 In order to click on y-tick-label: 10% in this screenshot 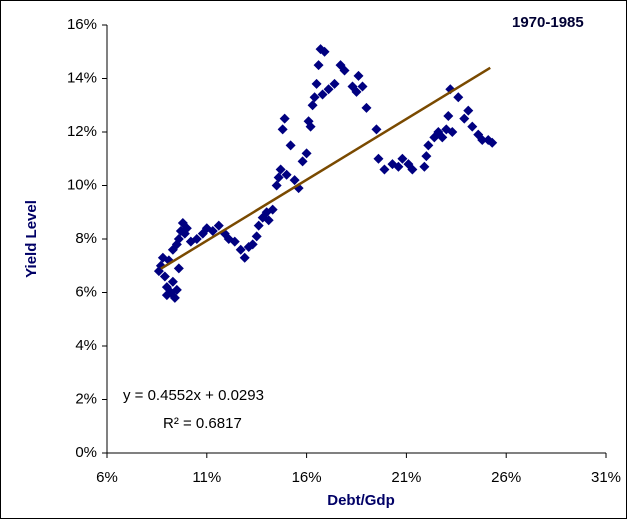, I will do `click(82, 184)`.